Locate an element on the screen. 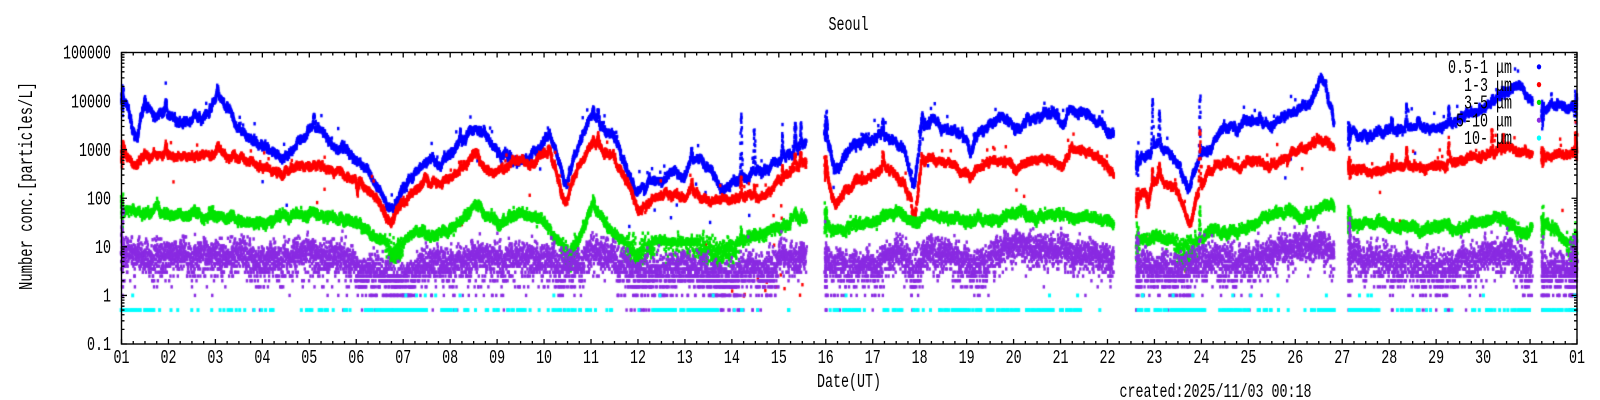  svg-text: 14 is located at coordinates (732, 358).